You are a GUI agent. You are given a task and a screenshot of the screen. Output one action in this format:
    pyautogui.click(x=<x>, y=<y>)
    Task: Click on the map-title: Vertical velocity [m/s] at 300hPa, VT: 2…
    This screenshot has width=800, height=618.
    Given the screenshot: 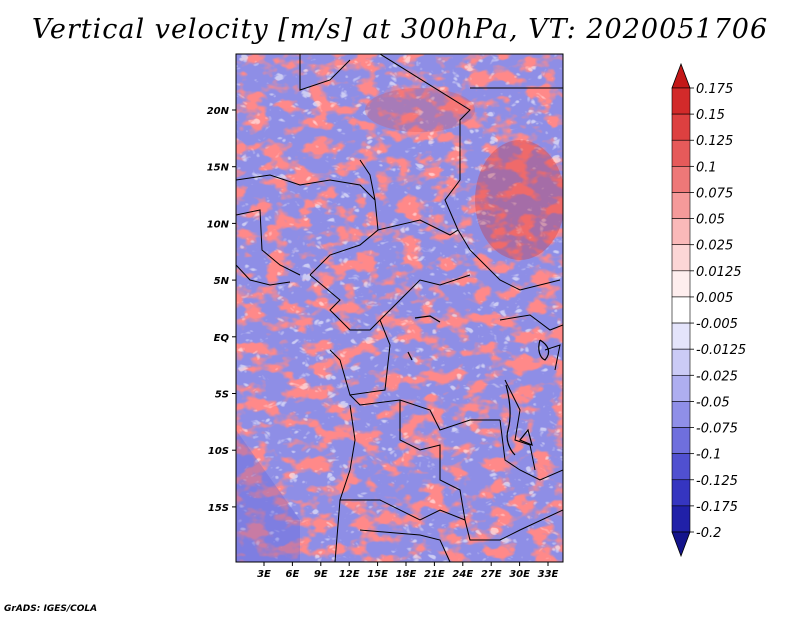 What is the action you would take?
    pyautogui.click(x=400, y=29)
    